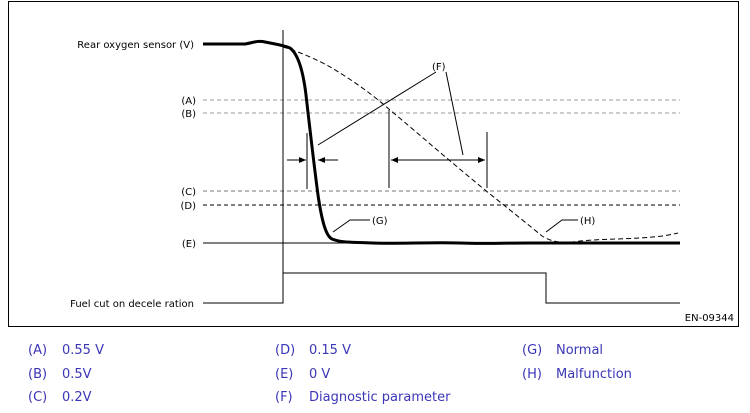 This screenshot has width=750, height=413. I want to click on legend-text: 0 V, so click(320, 374).